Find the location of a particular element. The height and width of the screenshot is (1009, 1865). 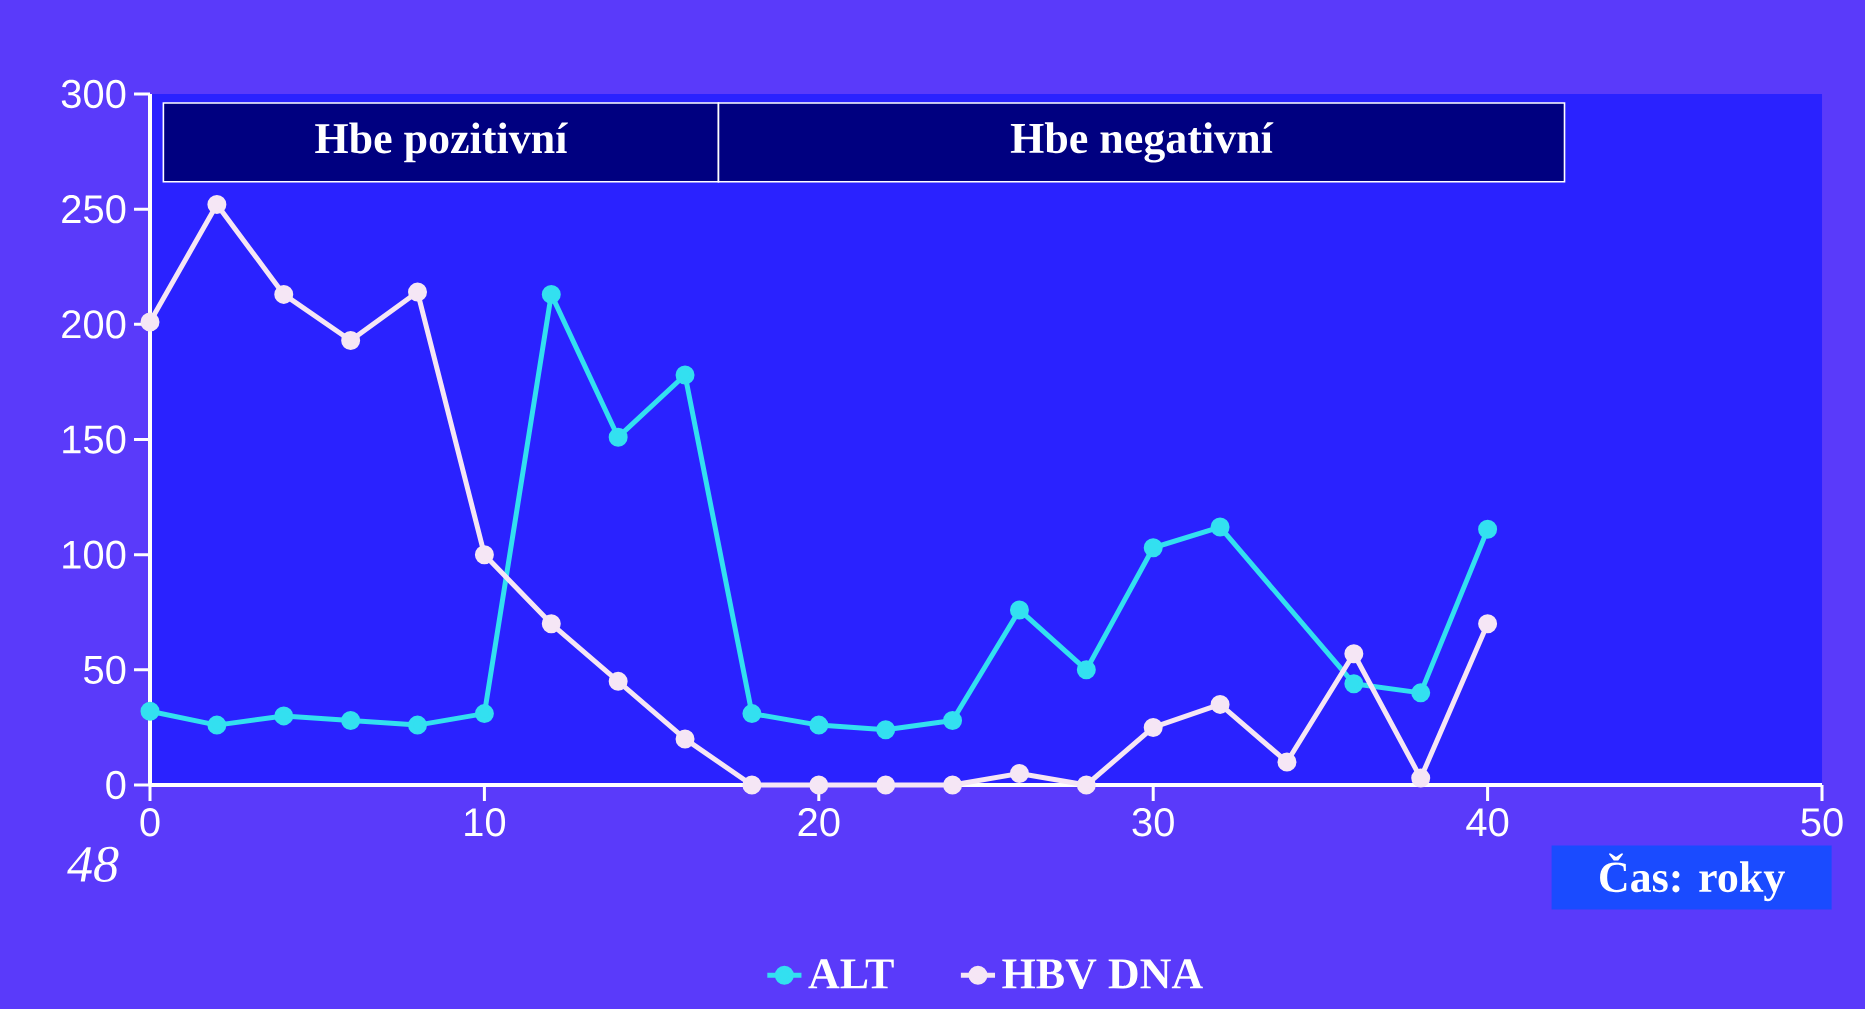

y-tick-label: 150 is located at coordinates (94, 439).